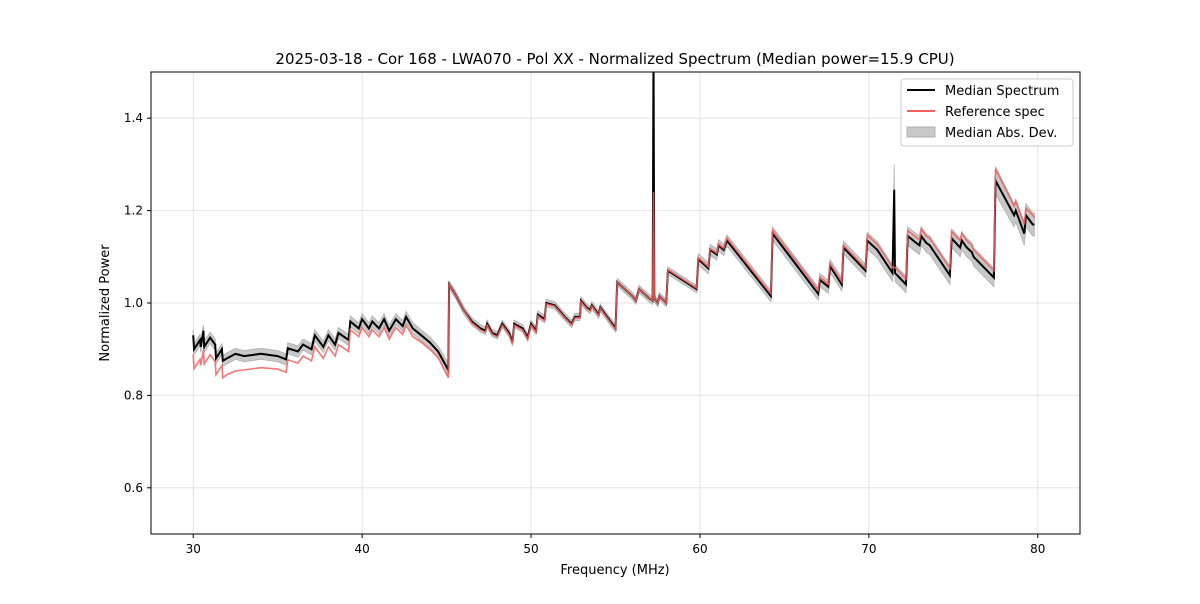  Describe the element at coordinates (133, 211) in the screenshot. I see `y-tick-label: 1.2` at that location.